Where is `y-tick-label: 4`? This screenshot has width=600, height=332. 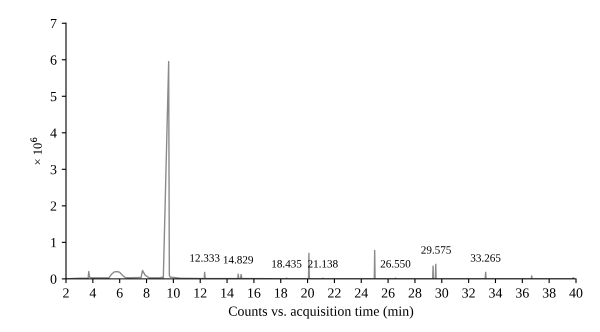 y-tick-label: 4 is located at coordinates (53, 133).